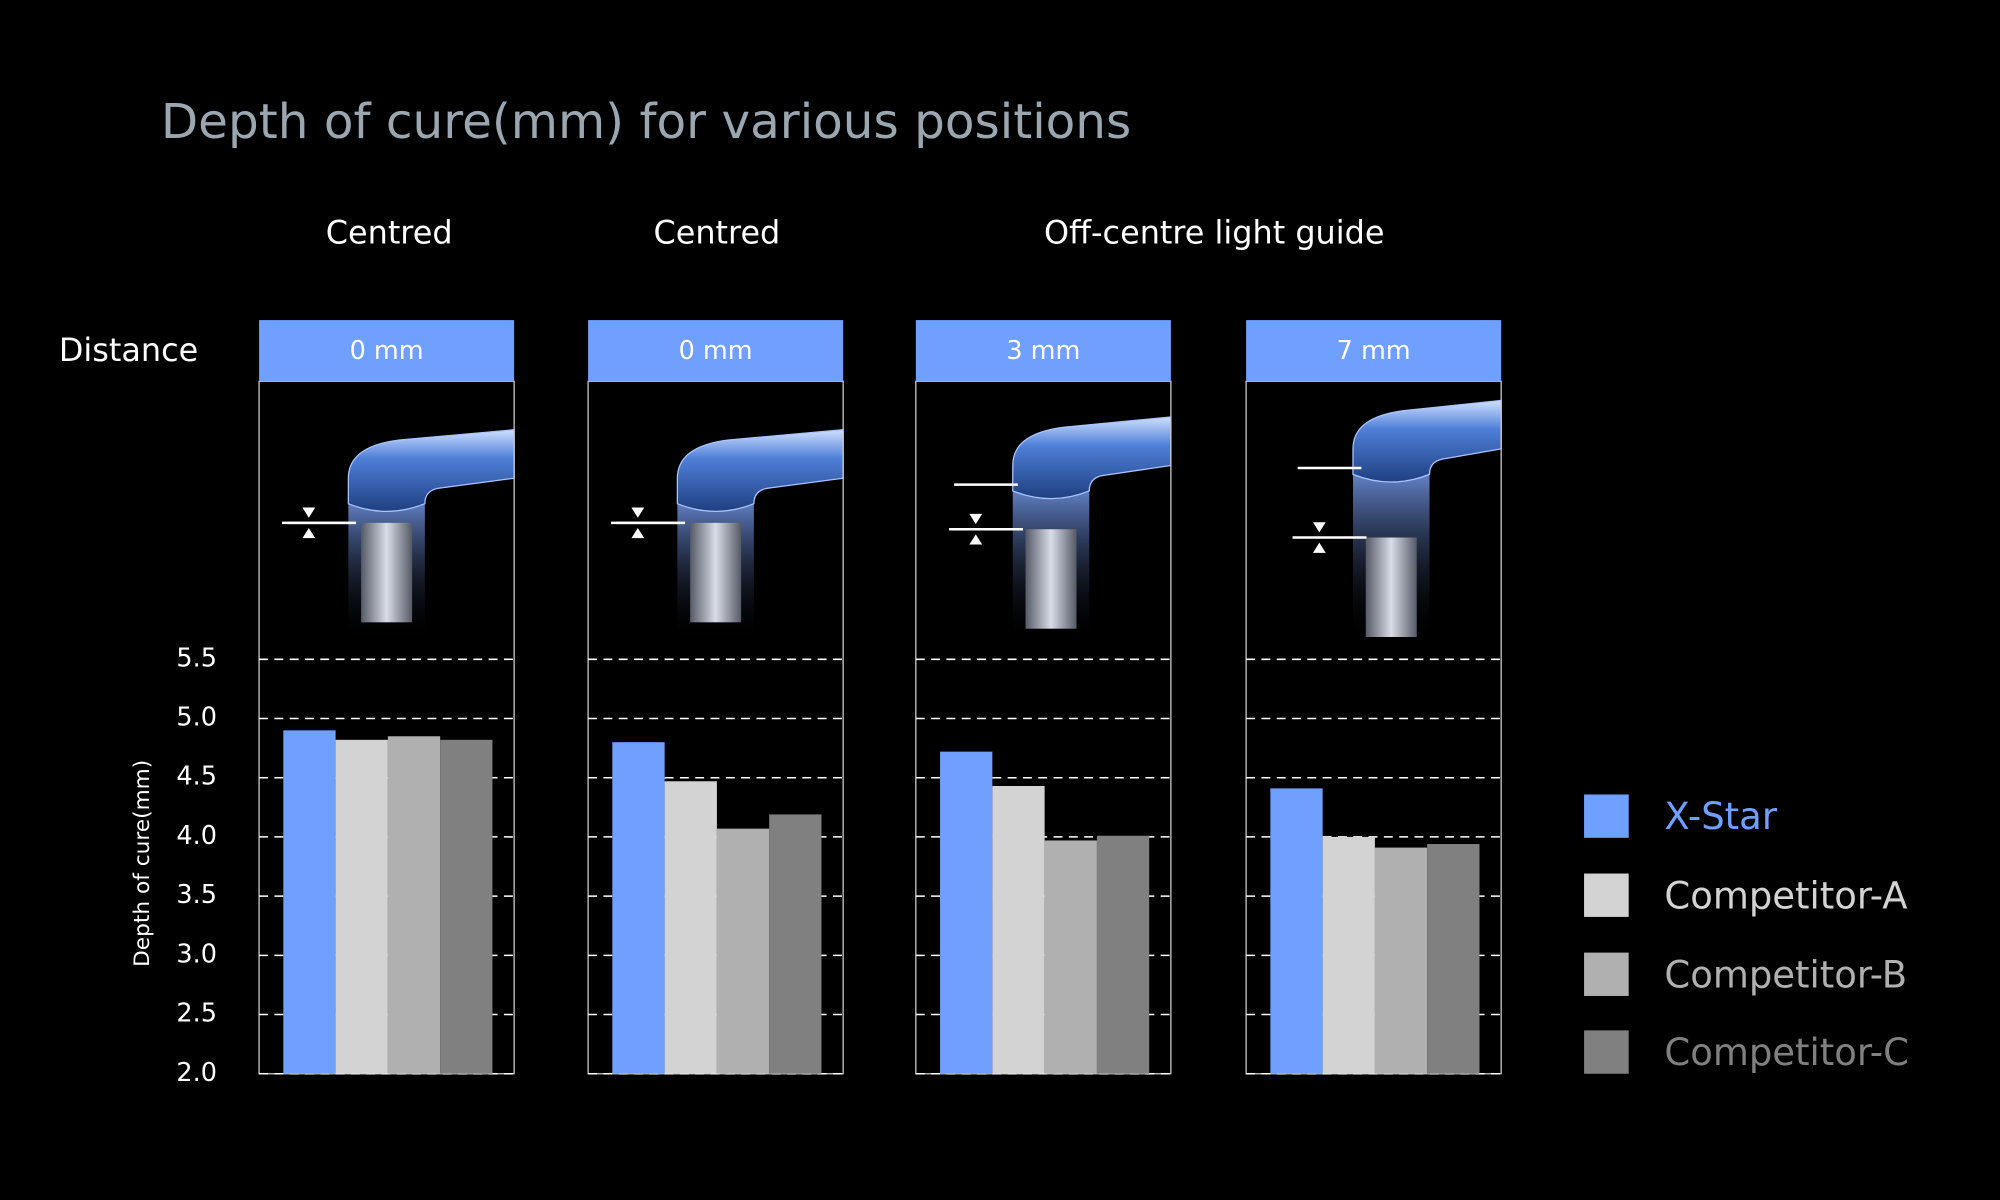 Image resolution: width=2000 pixels, height=1200 pixels. Describe the element at coordinates (1785, 895) in the screenshot. I see `legend-label: Competitor-A` at that location.